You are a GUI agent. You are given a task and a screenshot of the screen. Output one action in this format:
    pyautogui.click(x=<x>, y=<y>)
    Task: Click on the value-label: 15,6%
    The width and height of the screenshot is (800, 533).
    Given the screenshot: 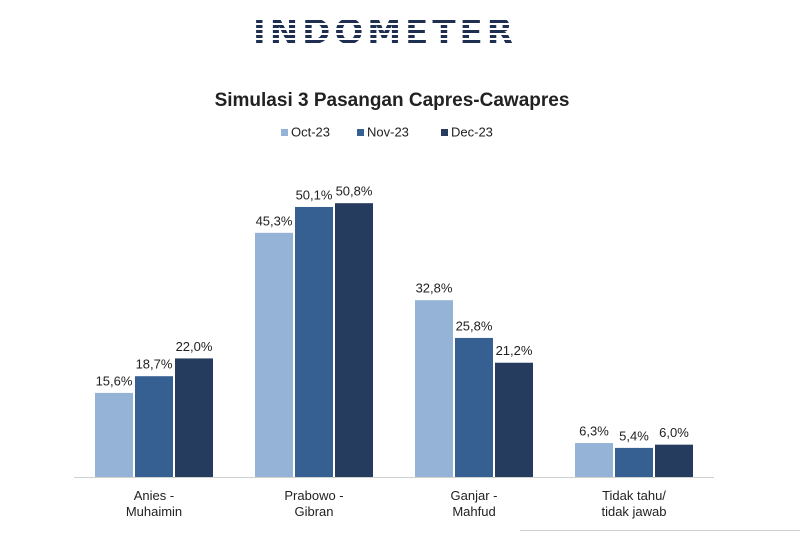 What is the action you would take?
    pyautogui.click(x=114, y=380)
    